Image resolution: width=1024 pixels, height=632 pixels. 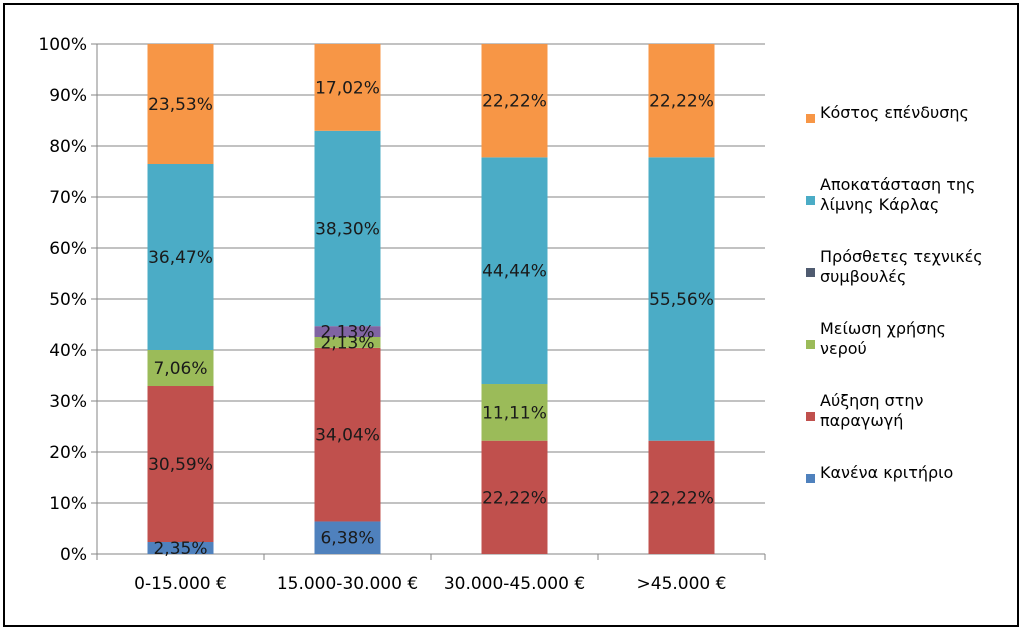 I want to click on y-tick-label: 90%, so click(x=68, y=96).